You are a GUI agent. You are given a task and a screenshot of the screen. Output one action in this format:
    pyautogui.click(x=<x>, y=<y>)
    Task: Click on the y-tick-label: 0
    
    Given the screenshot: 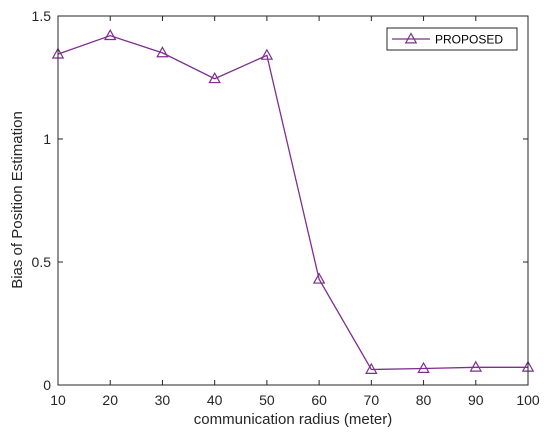 What is the action you would take?
    pyautogui.click(x=47, y=385)
    